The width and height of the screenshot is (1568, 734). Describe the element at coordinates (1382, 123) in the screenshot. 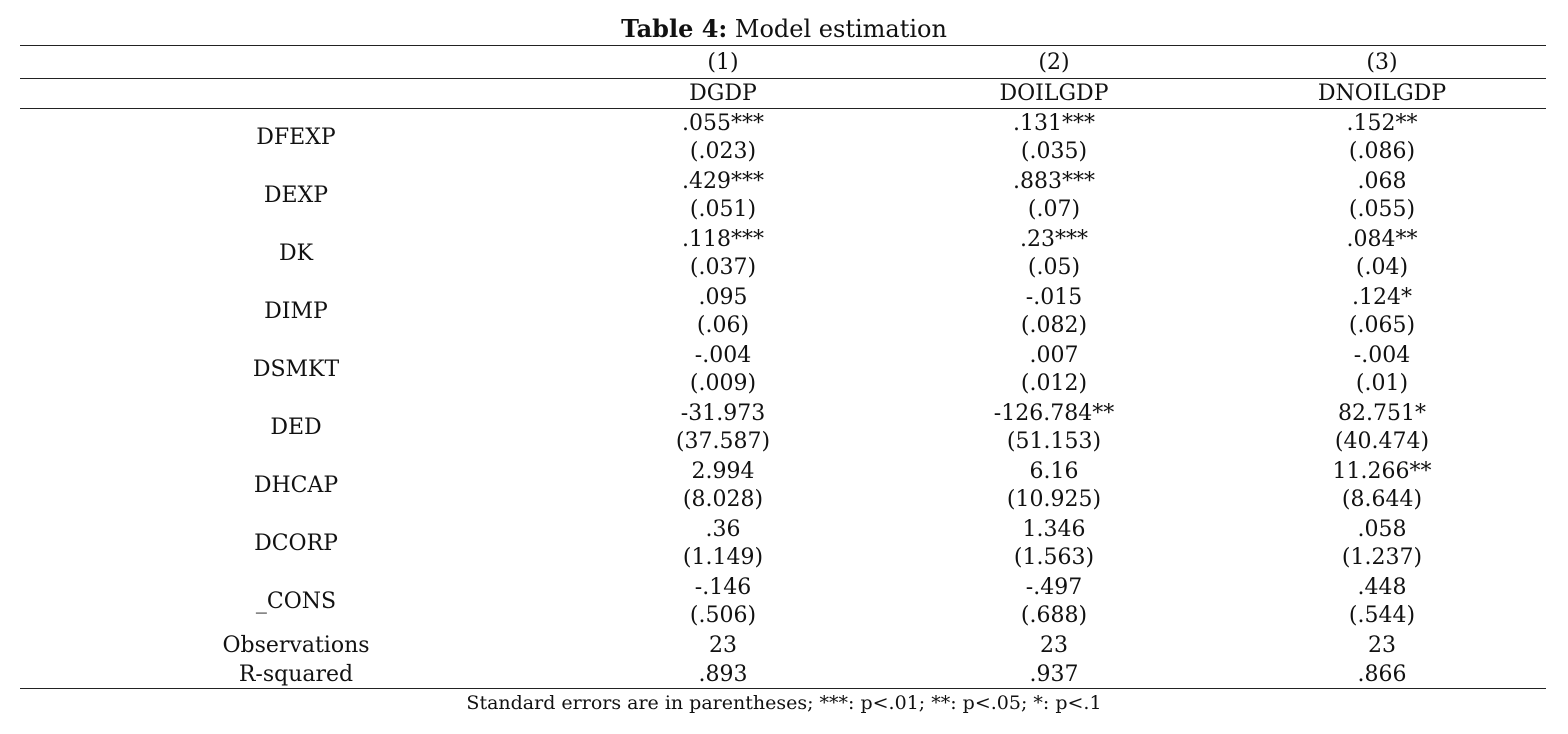

I see `coefficient-cell: .152**` at that location.